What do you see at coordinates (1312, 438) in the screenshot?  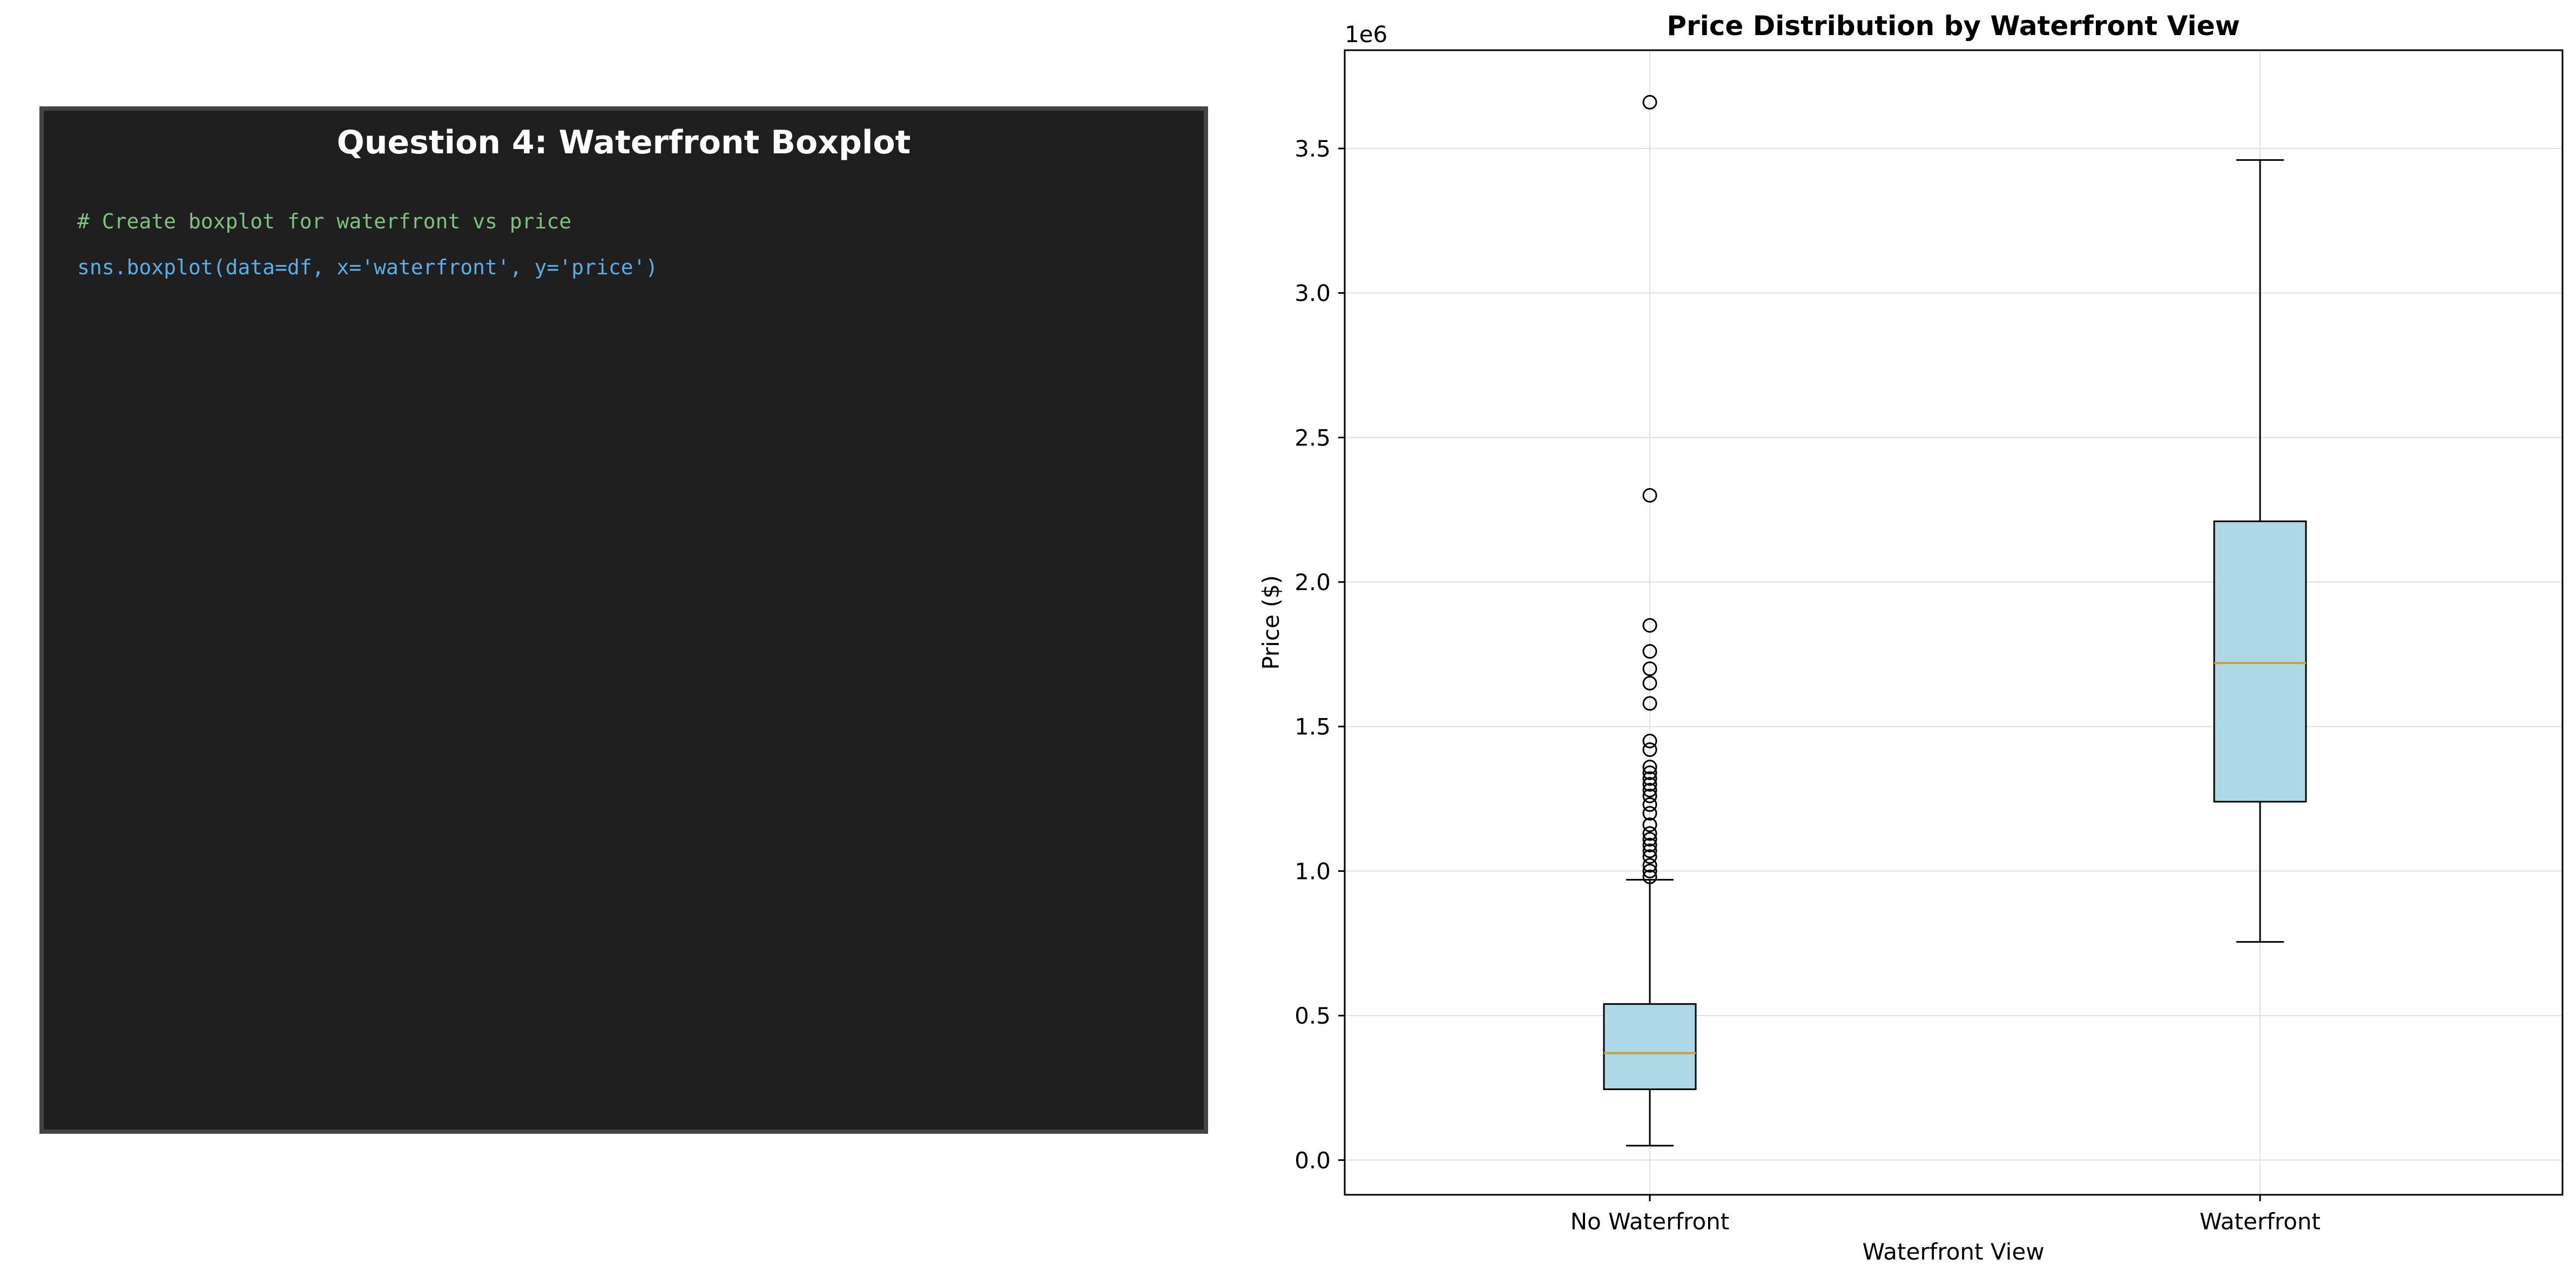 I see `y-tick-label: 2.5` at bounding box center [1312, 438].